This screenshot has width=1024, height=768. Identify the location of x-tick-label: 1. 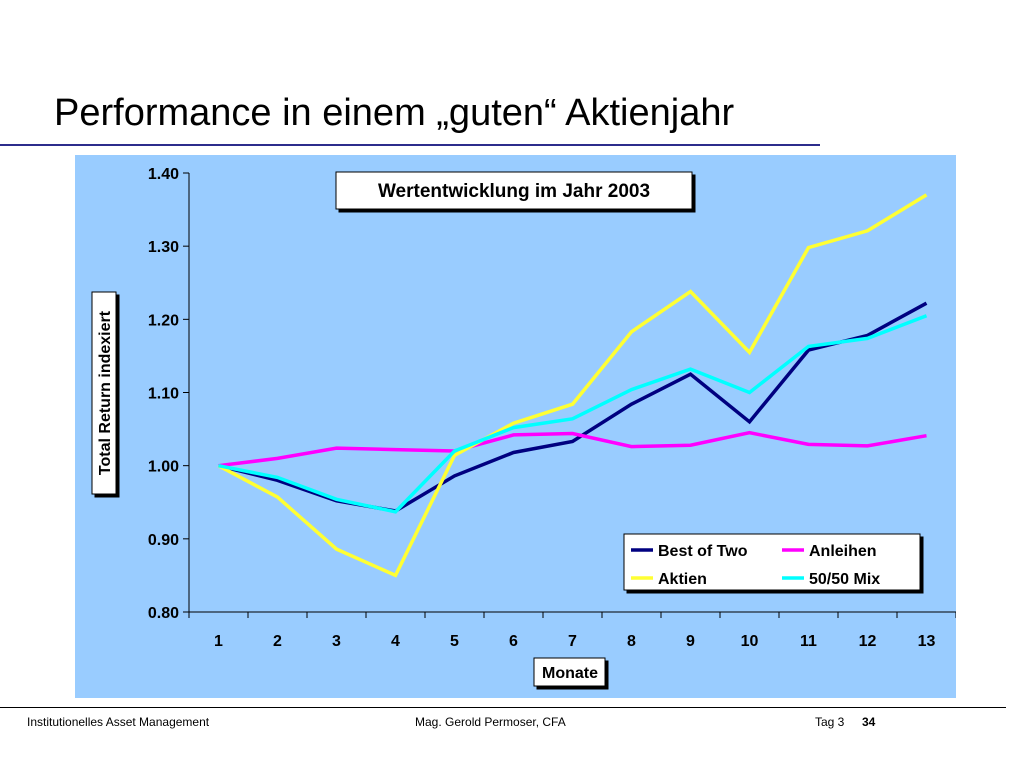
(218, 641).